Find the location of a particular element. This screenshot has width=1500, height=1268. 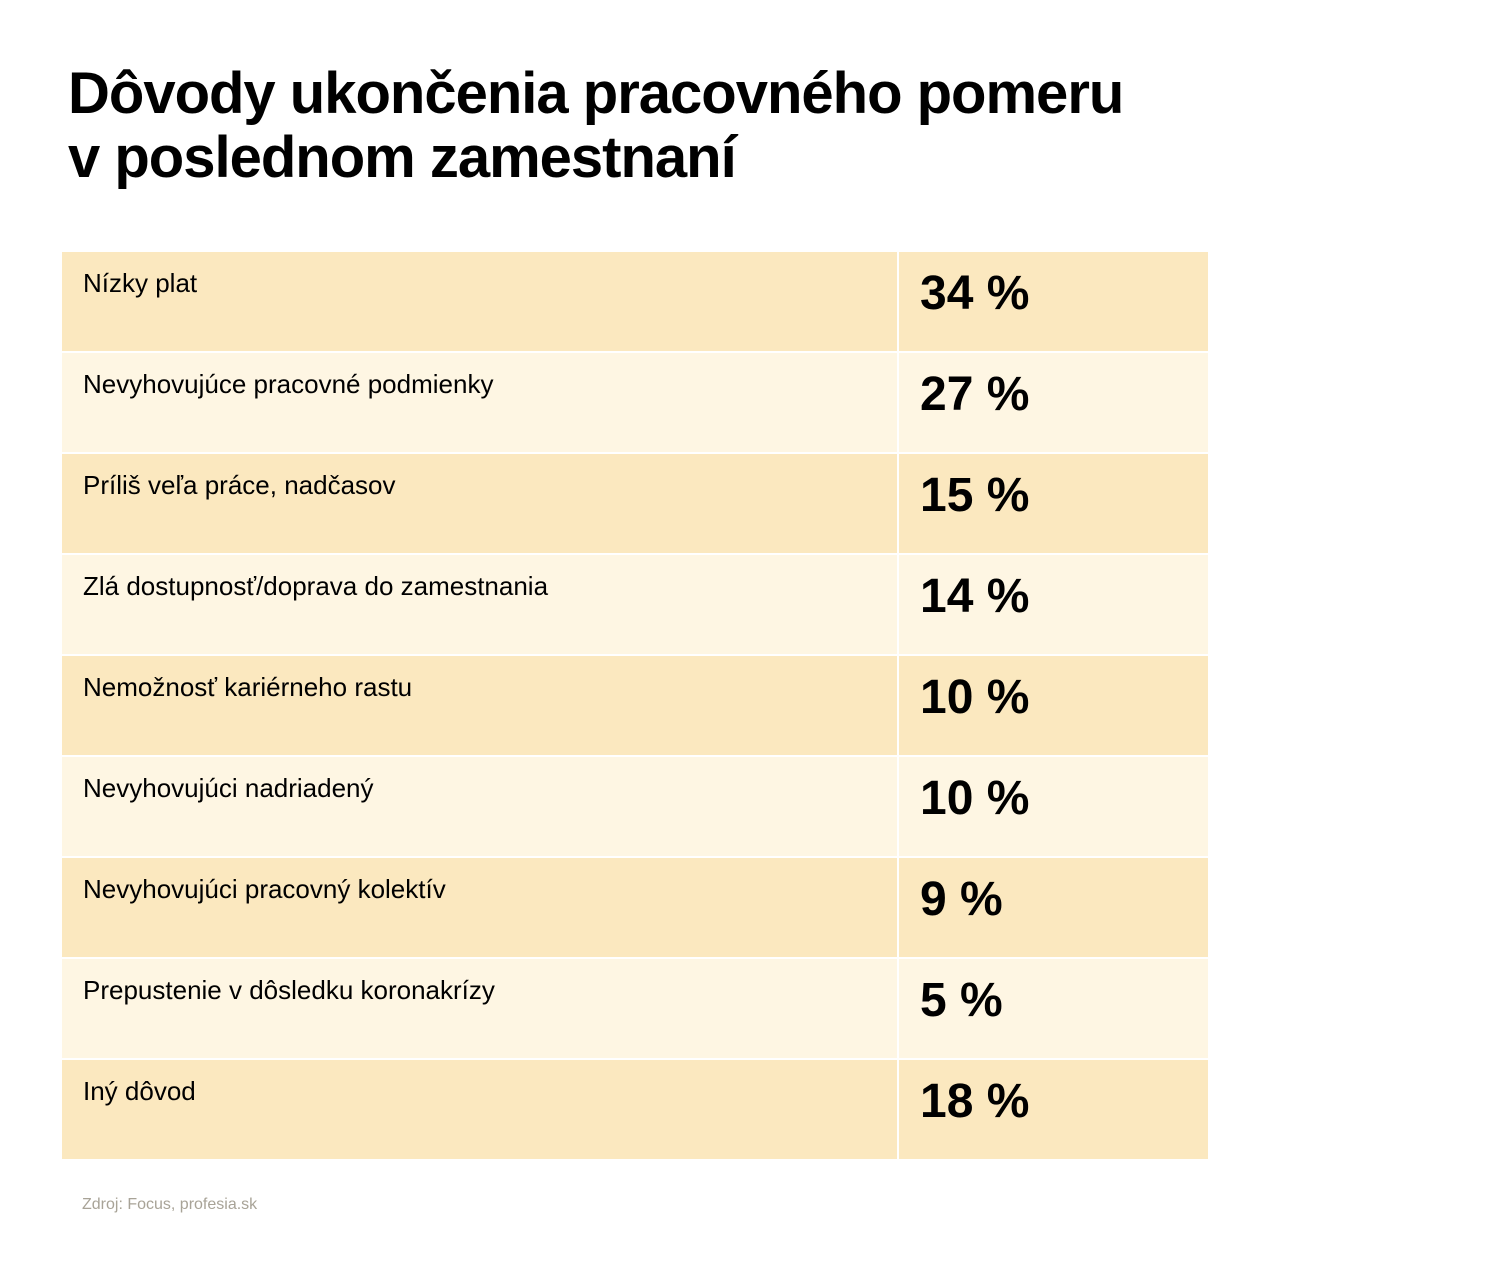

reason-value: 34 % is located at coordinates (1053, 301).